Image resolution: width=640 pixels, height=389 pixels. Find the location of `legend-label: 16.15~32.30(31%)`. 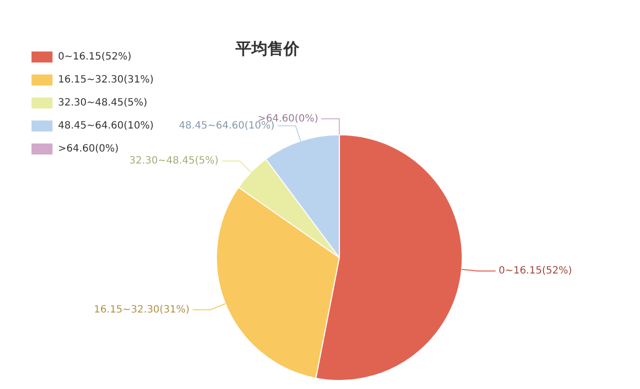

legend-label: 16.15~32.30(31%) is located at coordinates (106, 80).